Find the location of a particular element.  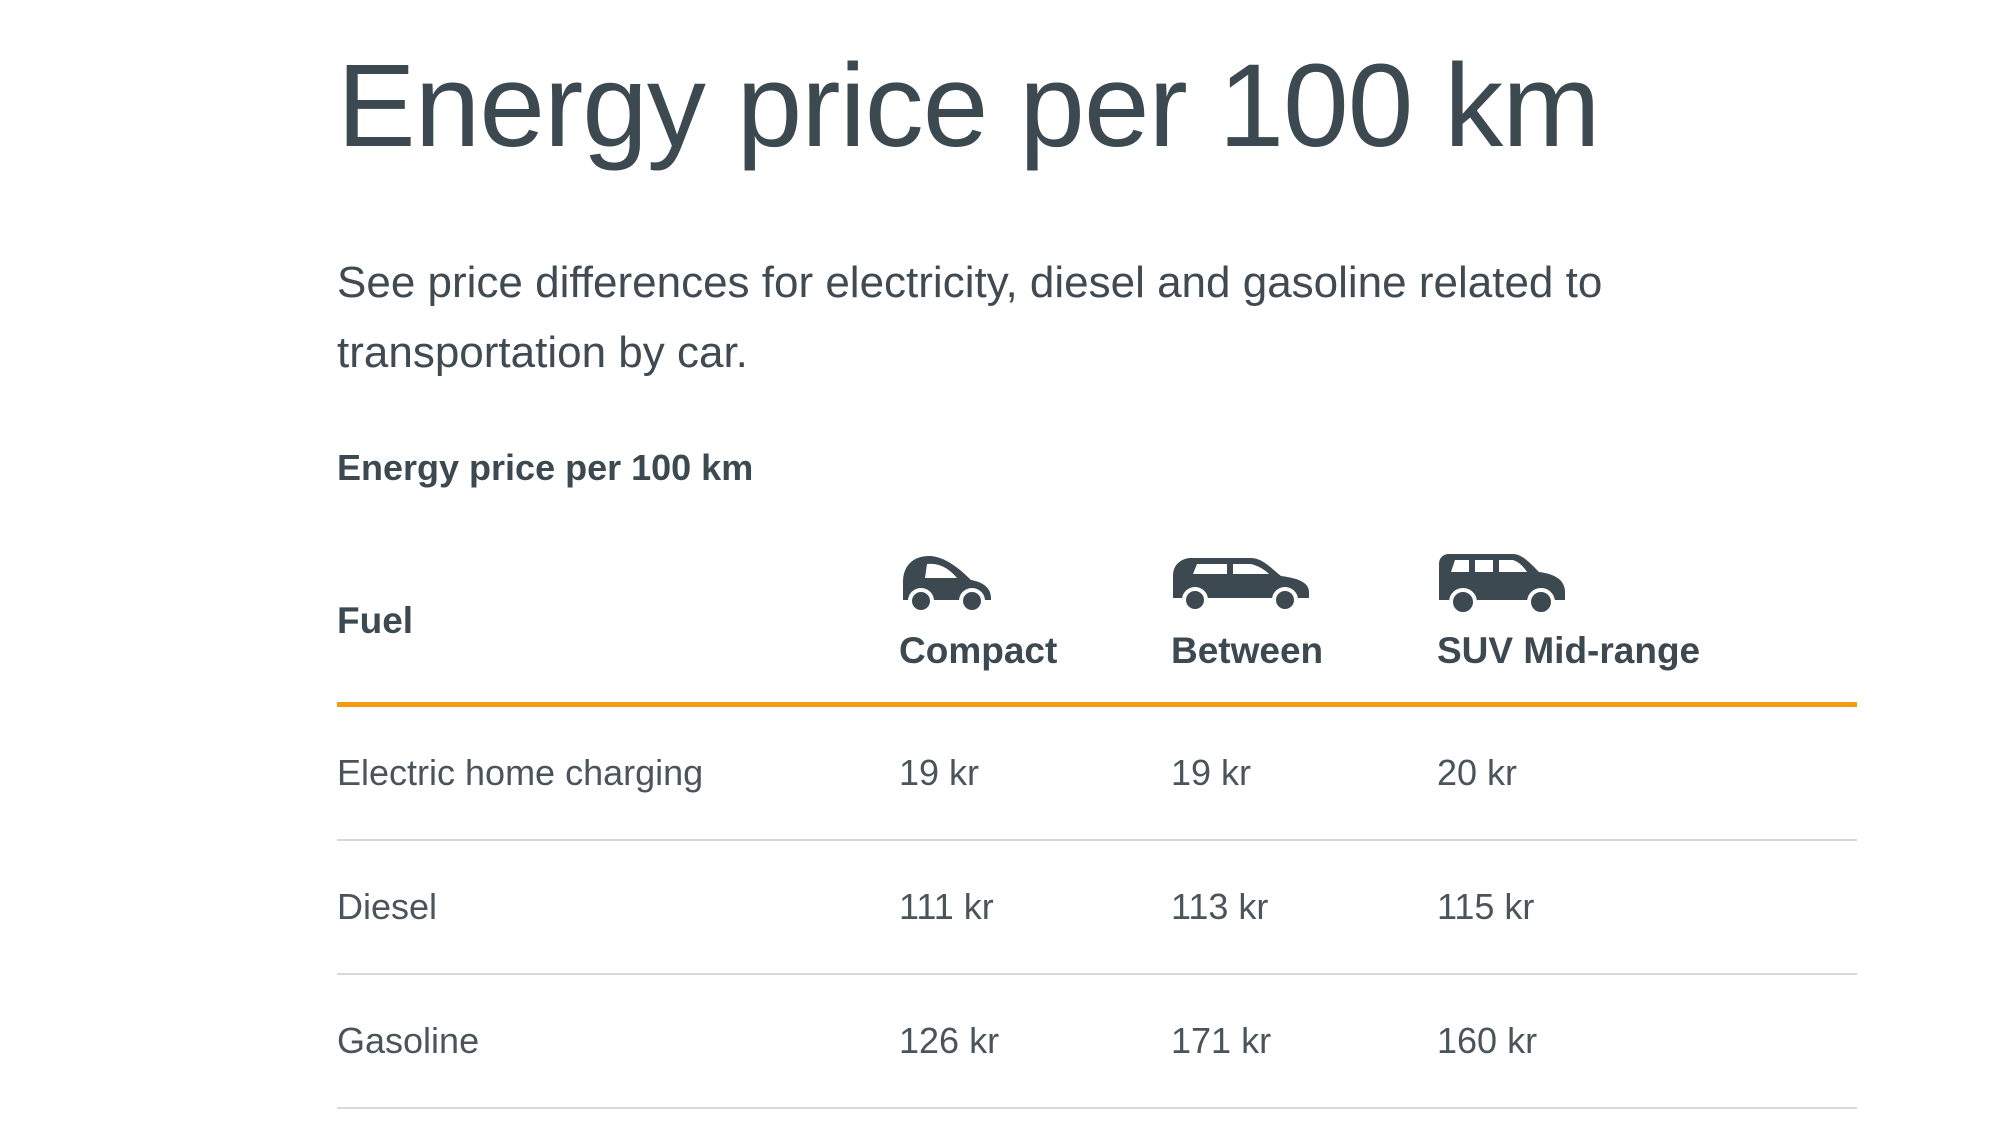

cell-suv-price: 160 kr is located at coordinates (1647, 1041).